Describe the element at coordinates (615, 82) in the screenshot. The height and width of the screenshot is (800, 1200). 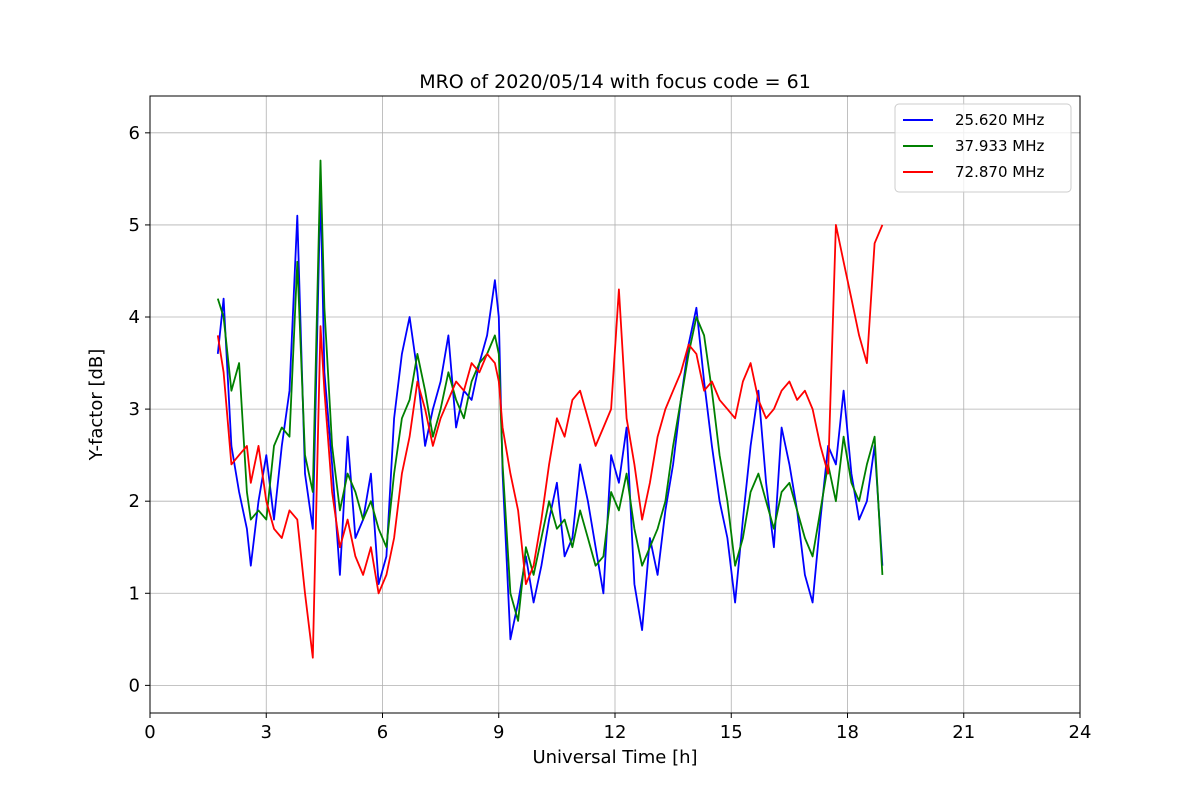
I see `chart-title: MRO of 2020/05/14 with focus code = 61` at that location.